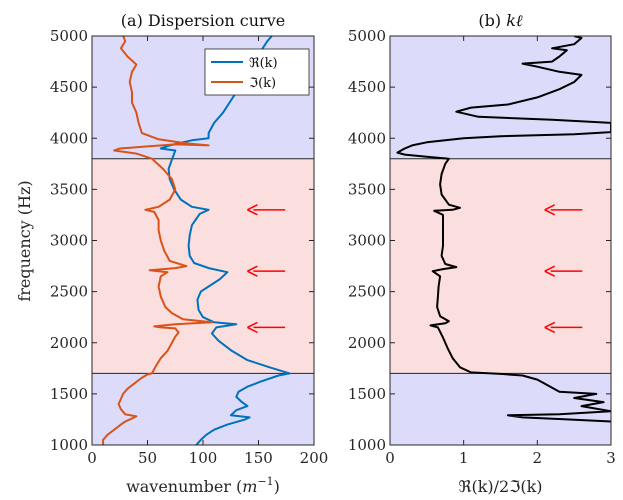  Describe the element at coordinates (514, 20) in the screenshot. I see `panel-b-title-part-2: kℓ` at that location.